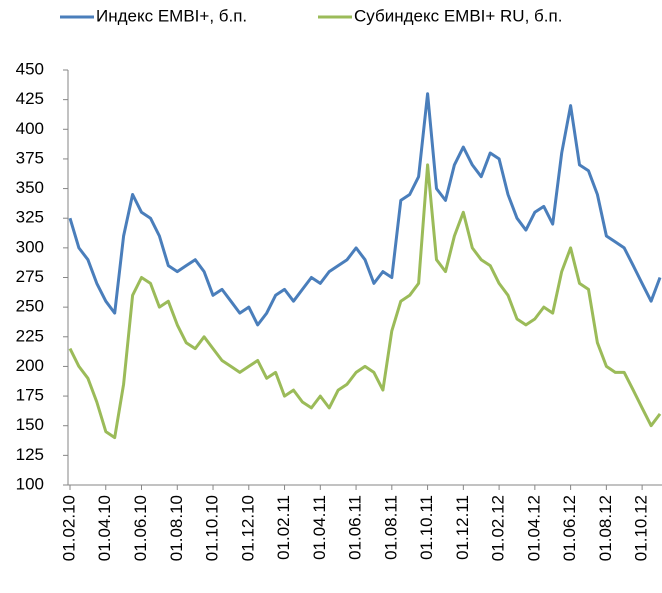  I want to click on y-tick-label: 350, so click(30, 187).